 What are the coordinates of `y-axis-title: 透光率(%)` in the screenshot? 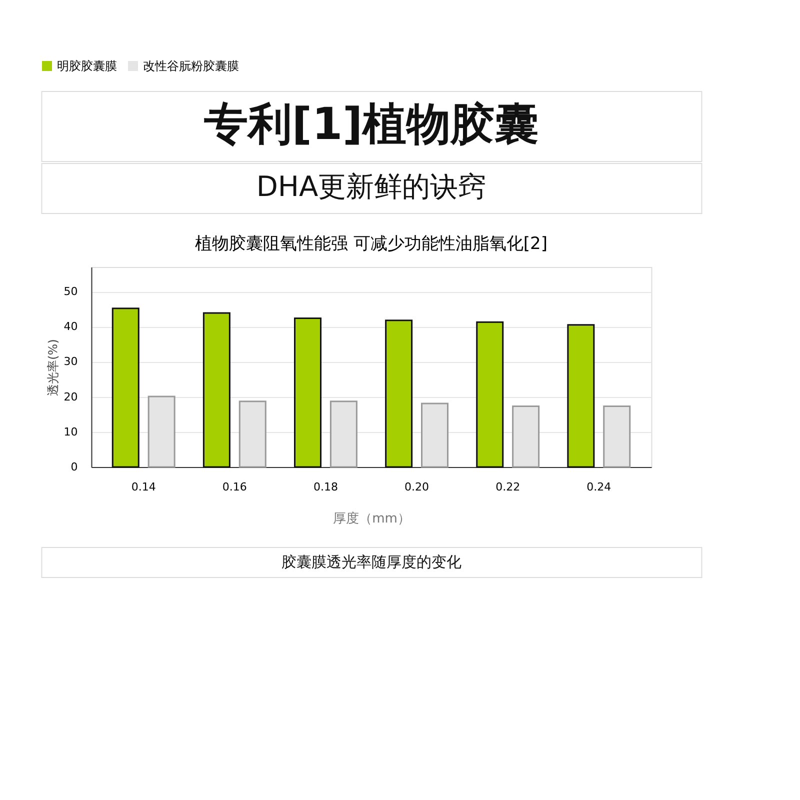 It's located at (53, 367).